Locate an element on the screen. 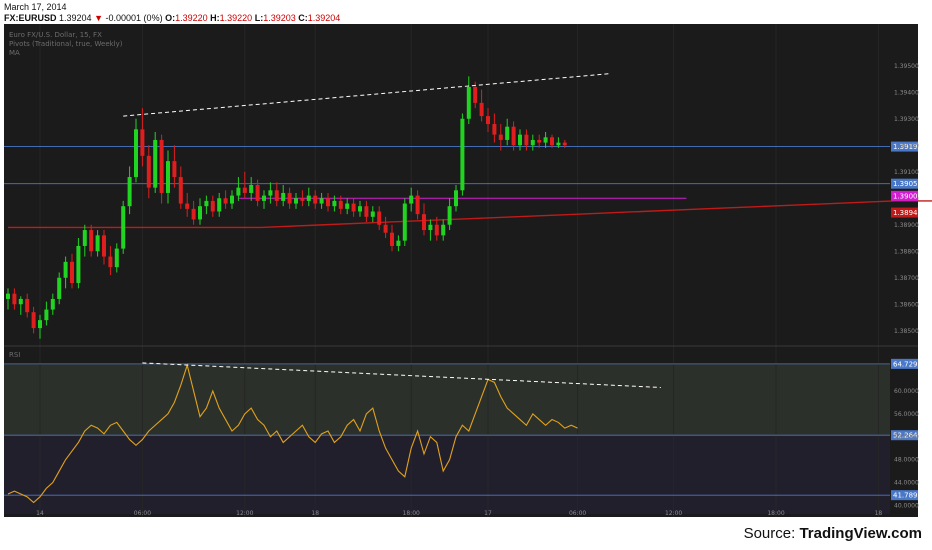 Image resolution: width=932 pixels, height=550 pixels. time-axis-tick-4: 18:00 is located at coordinates (411, 513).